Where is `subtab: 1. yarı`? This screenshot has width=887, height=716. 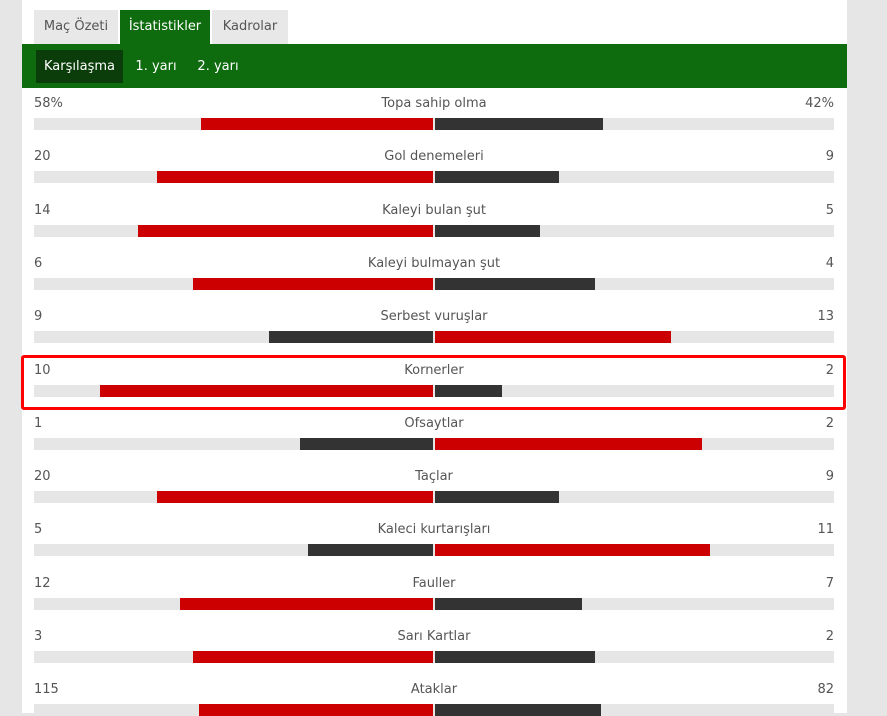 subtab: 1. yarı is located at coordinates (156, 66).